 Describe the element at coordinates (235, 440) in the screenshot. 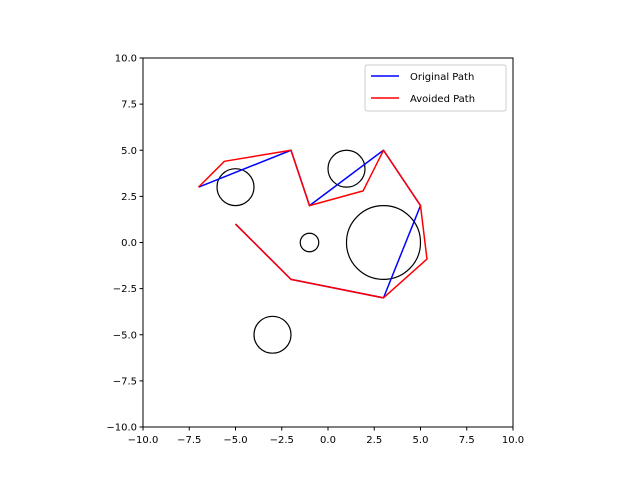

I see `x-tick-label: −5.0` at that location.